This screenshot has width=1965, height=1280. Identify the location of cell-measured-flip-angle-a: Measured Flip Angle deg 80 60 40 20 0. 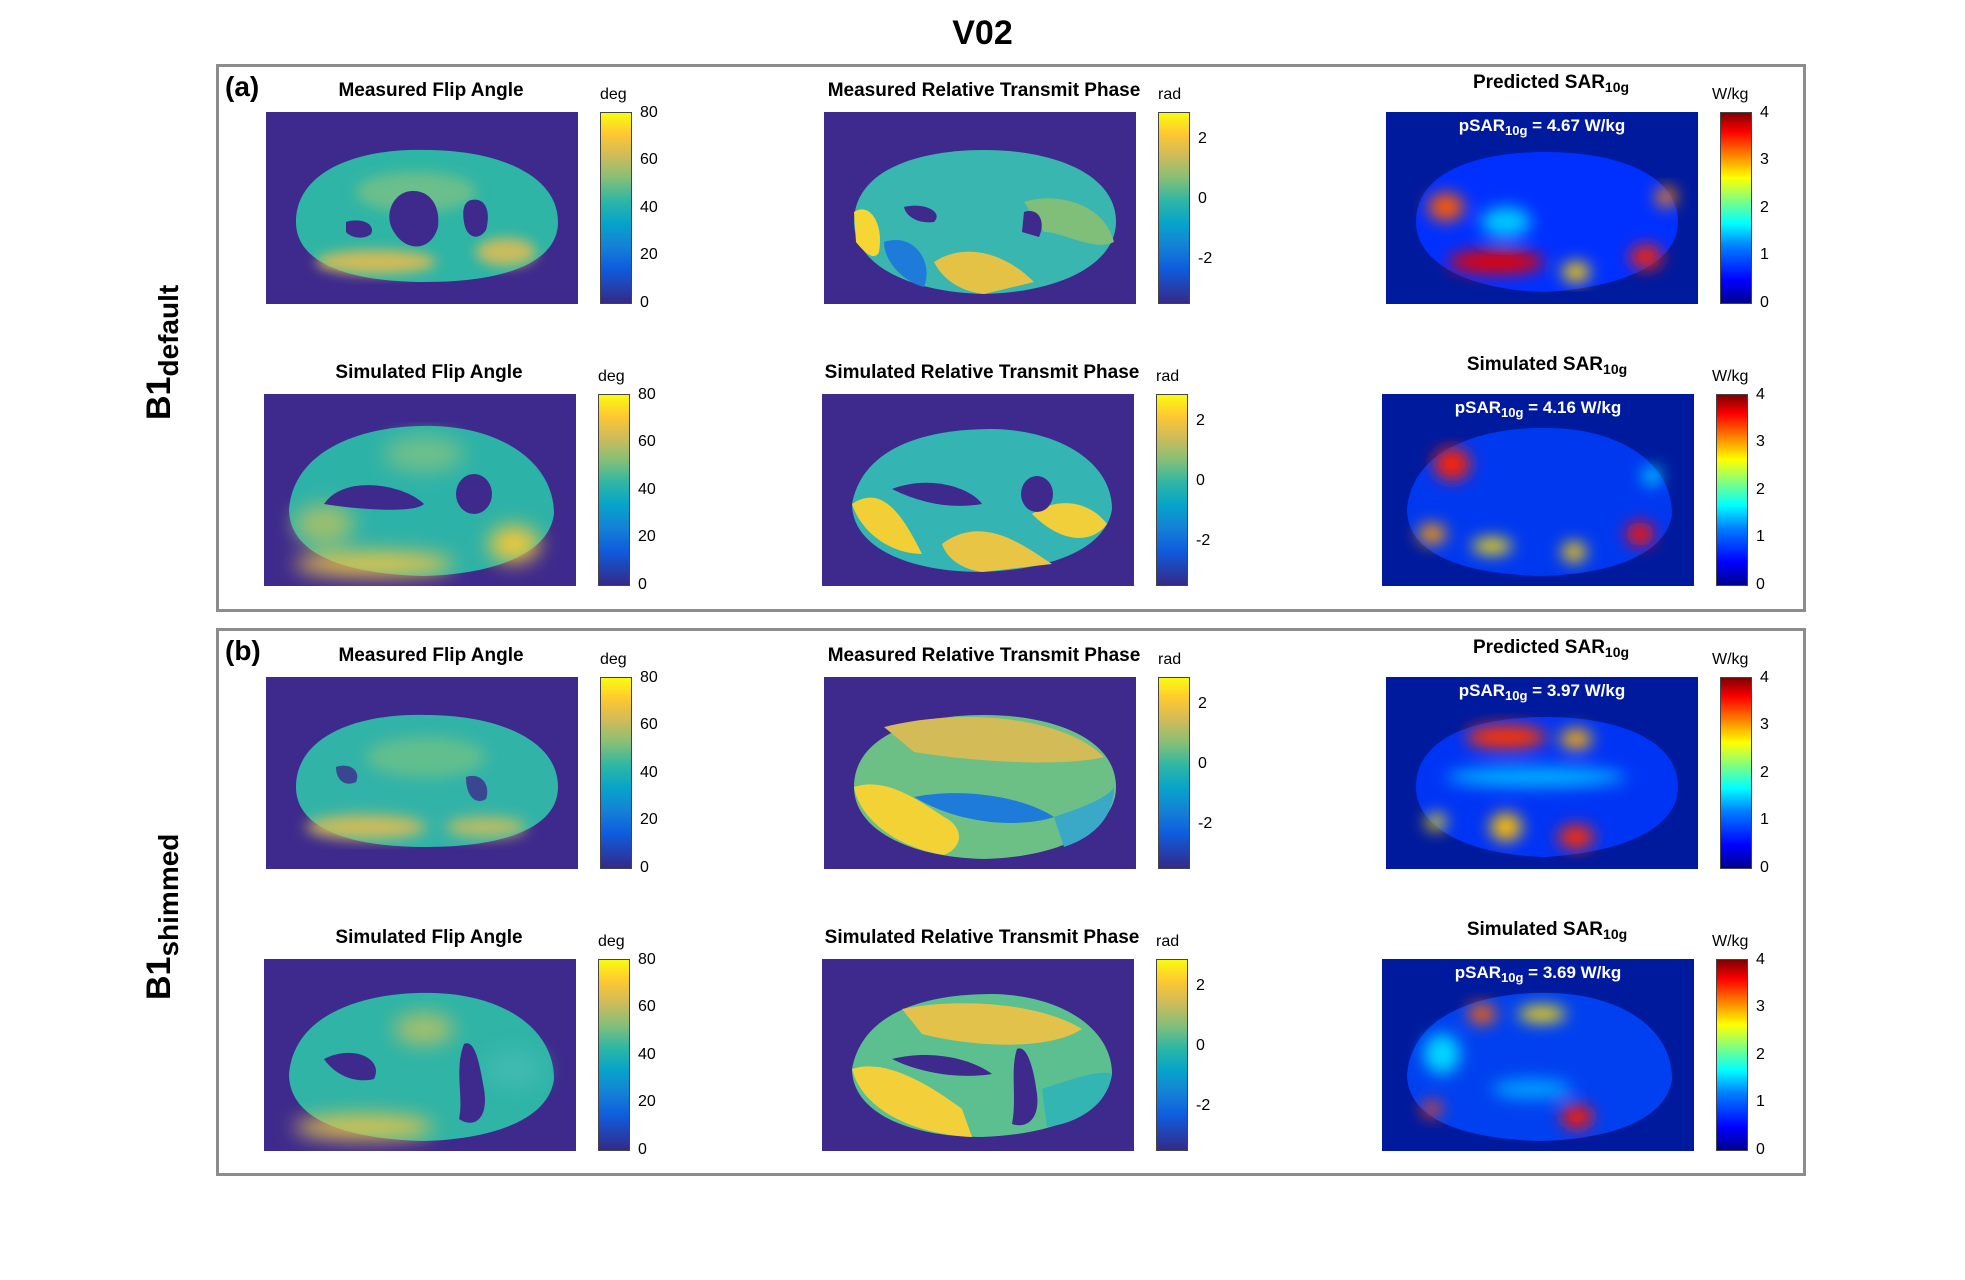
(476, 195).